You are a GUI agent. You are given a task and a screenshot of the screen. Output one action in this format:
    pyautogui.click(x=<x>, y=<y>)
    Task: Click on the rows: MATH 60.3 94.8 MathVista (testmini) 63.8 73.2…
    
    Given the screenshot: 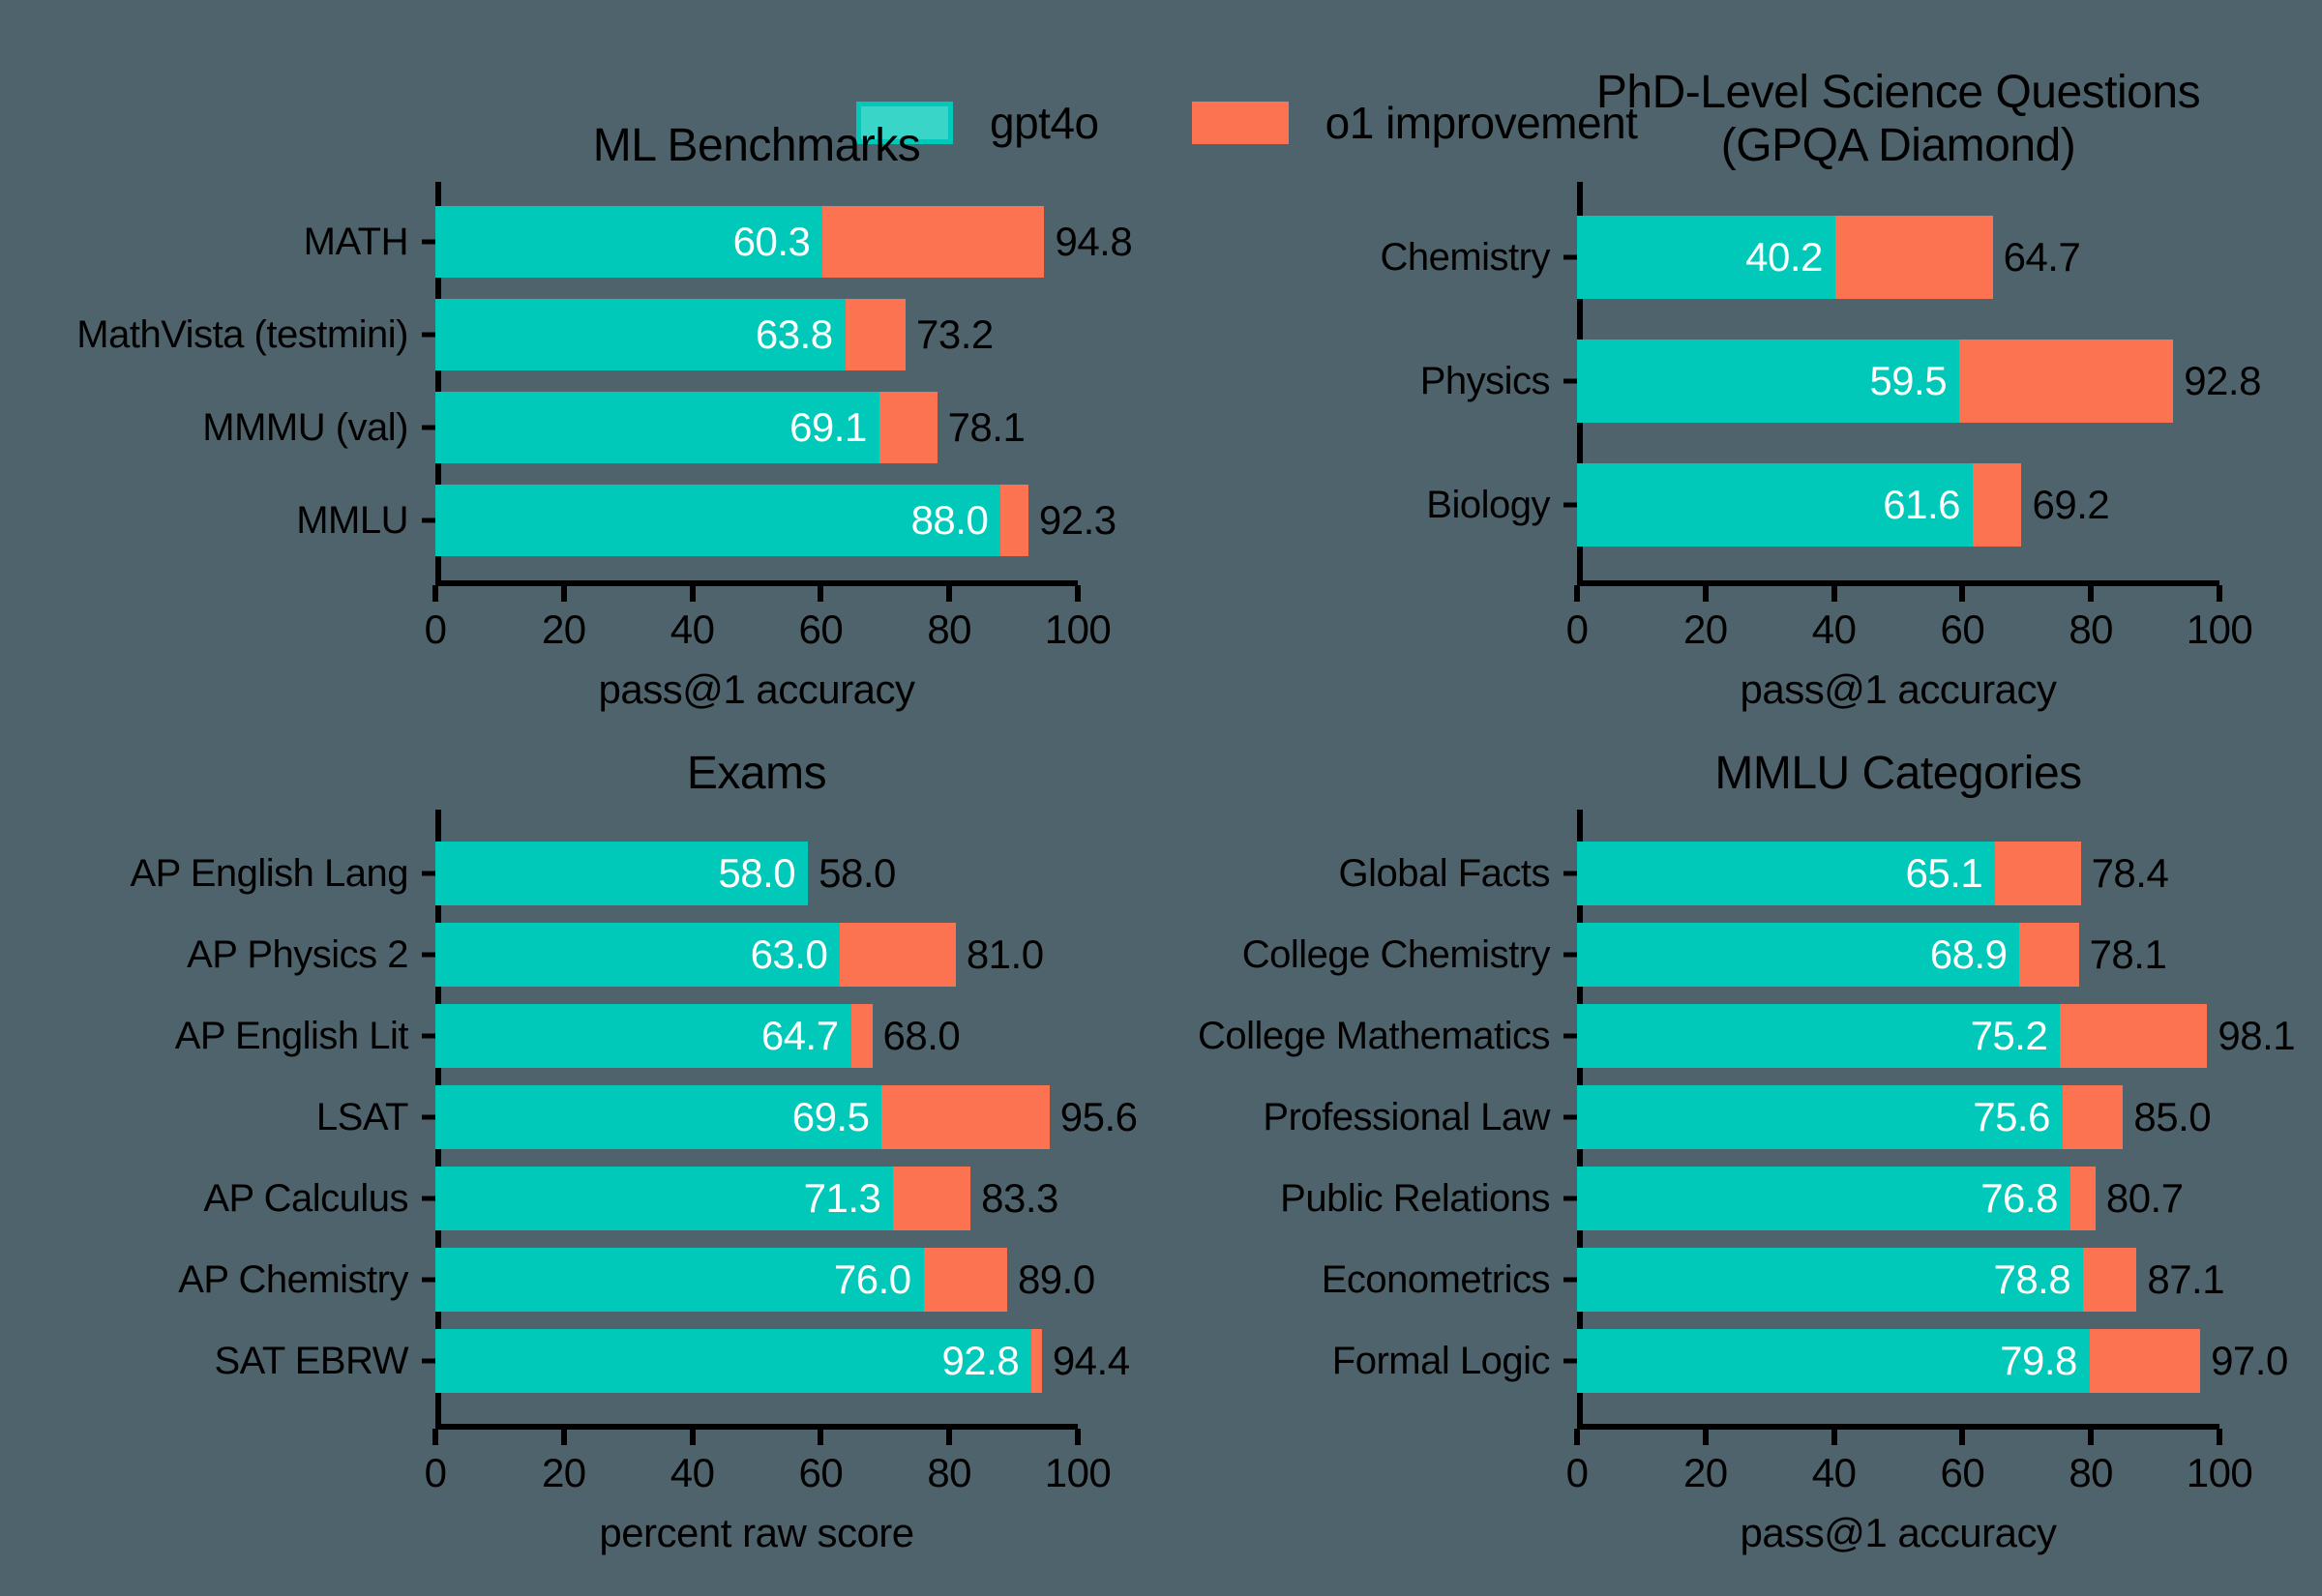 What is the action you would take?
    pyautogui.click(x=580, y=381)
    